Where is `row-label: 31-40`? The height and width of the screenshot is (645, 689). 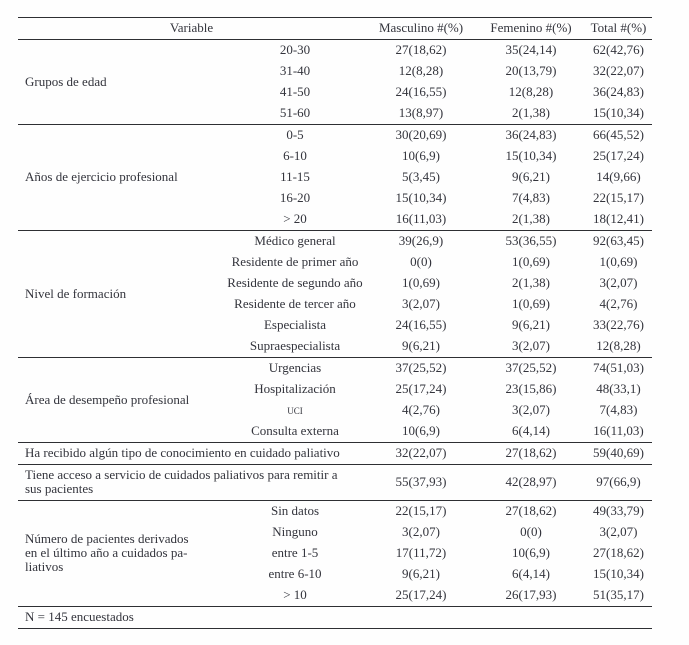 row-label: 31-40 is located at coordinates (295, 70).